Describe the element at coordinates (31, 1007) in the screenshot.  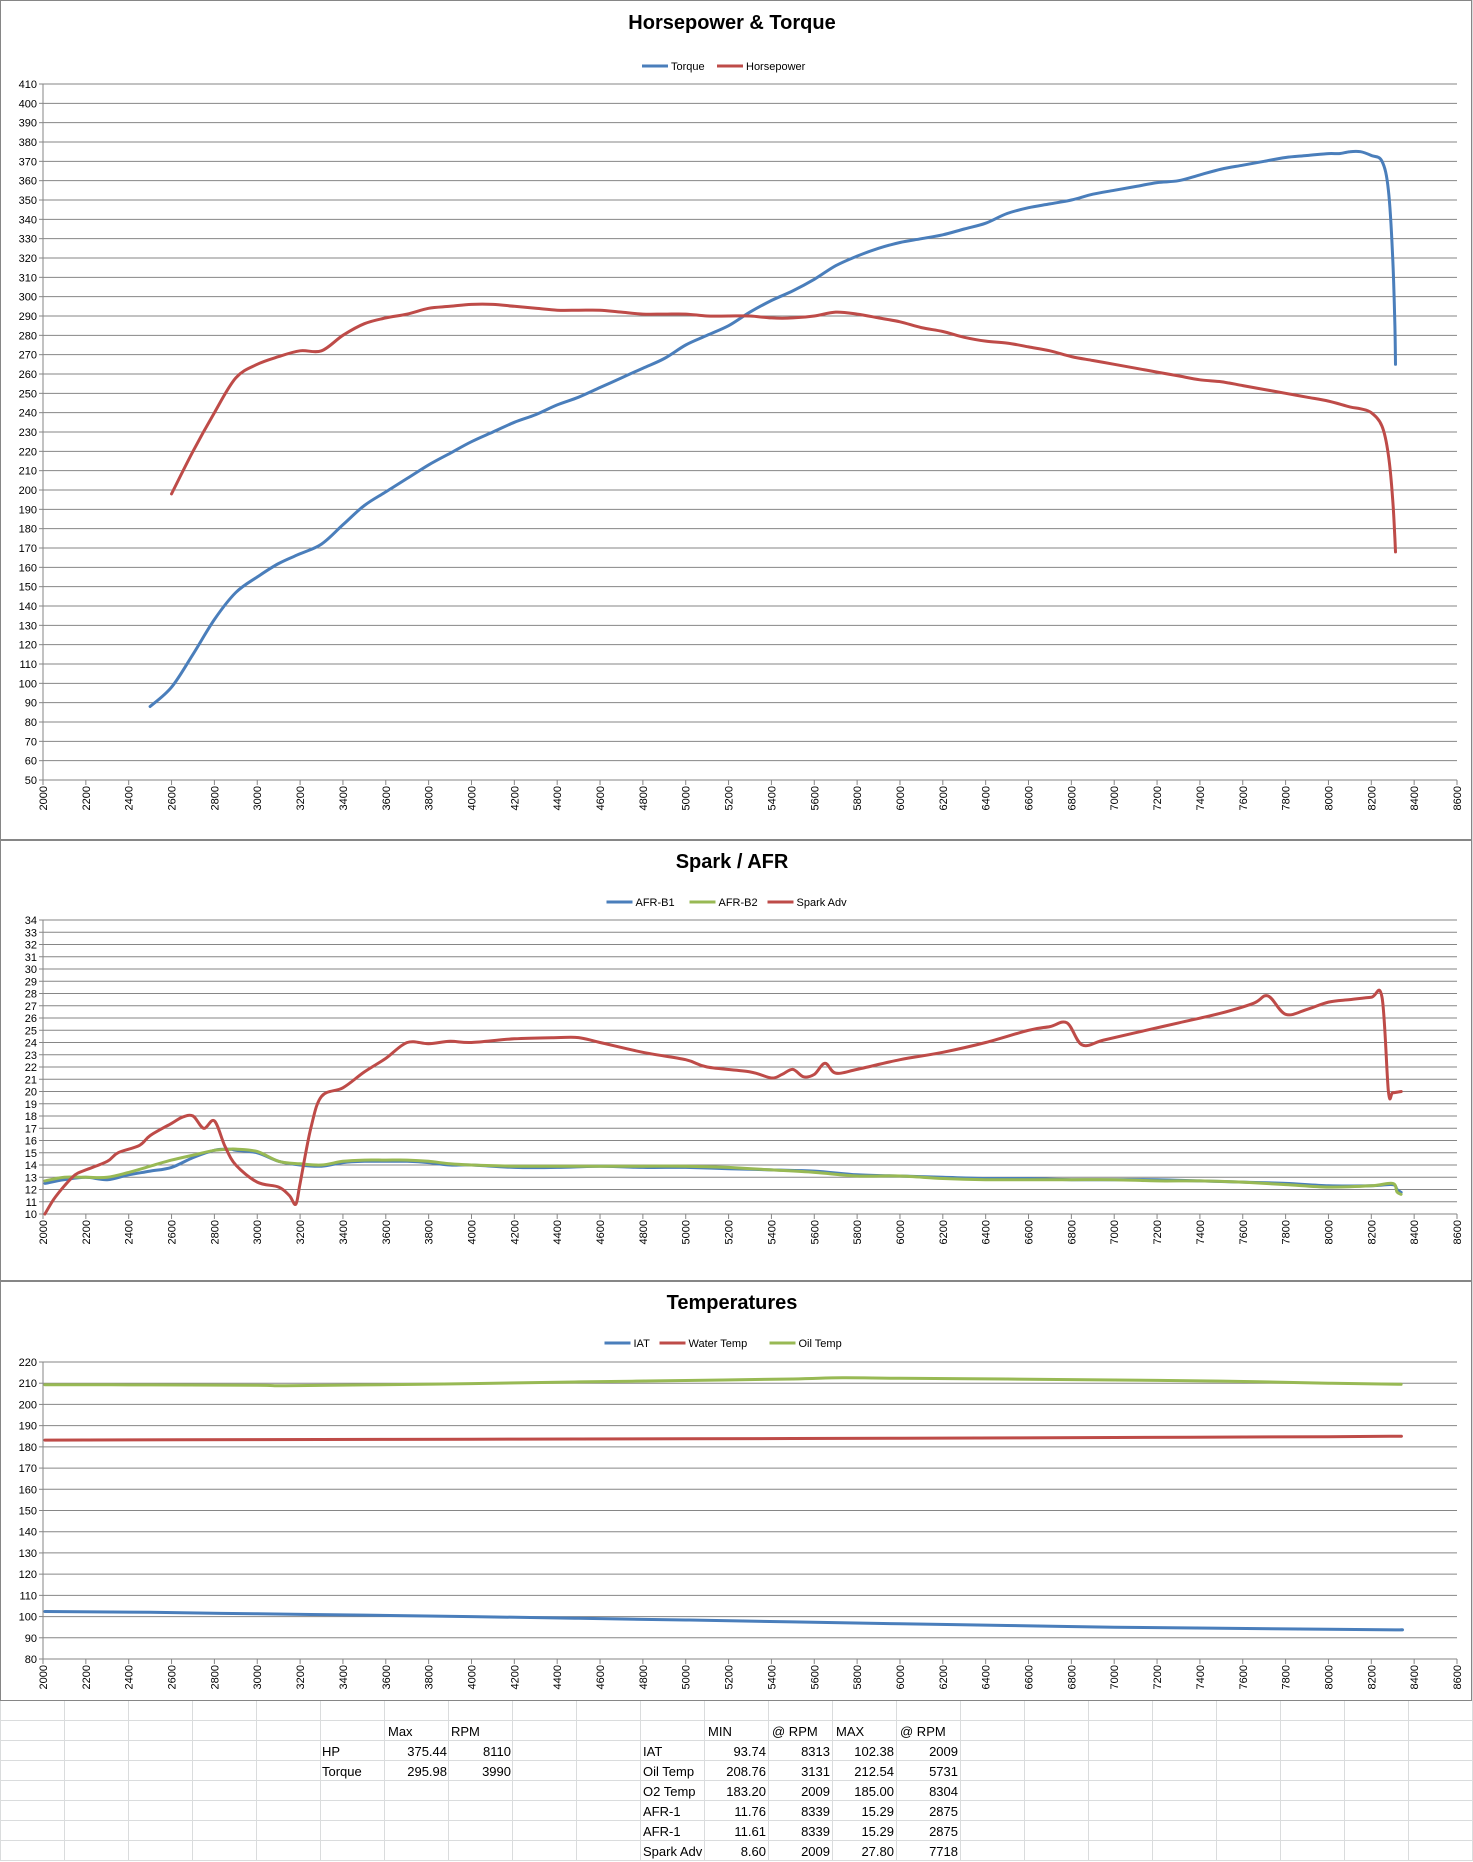
I see `y-tick-label: 27` at that location.